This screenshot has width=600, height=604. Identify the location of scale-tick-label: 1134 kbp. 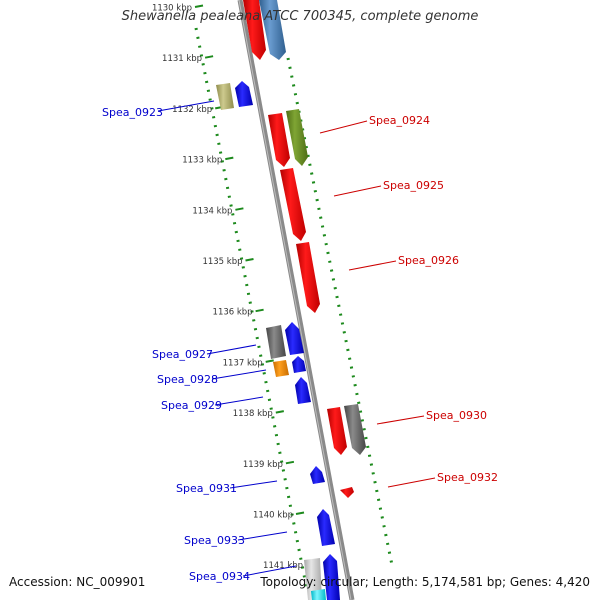
(212, 211).